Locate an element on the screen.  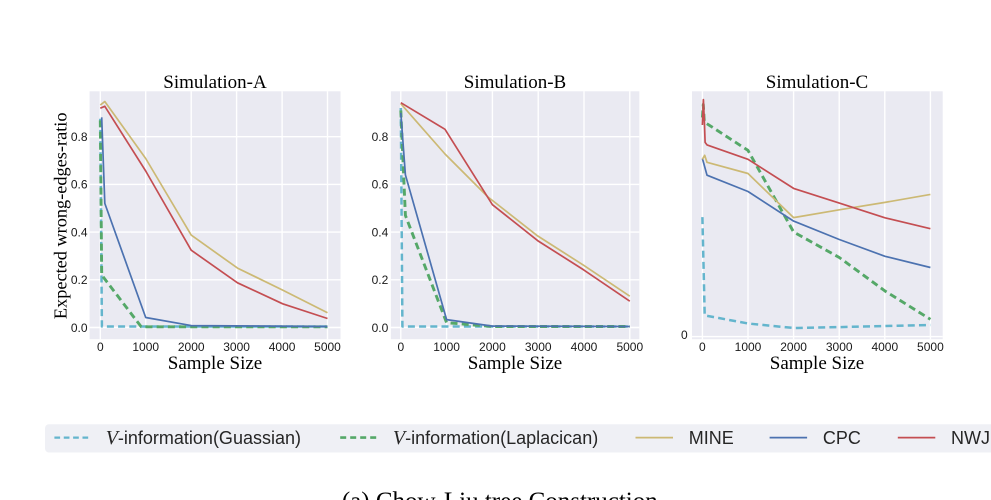
svg-text: V-information(Laplacican) is located at coordinates (495, 438).